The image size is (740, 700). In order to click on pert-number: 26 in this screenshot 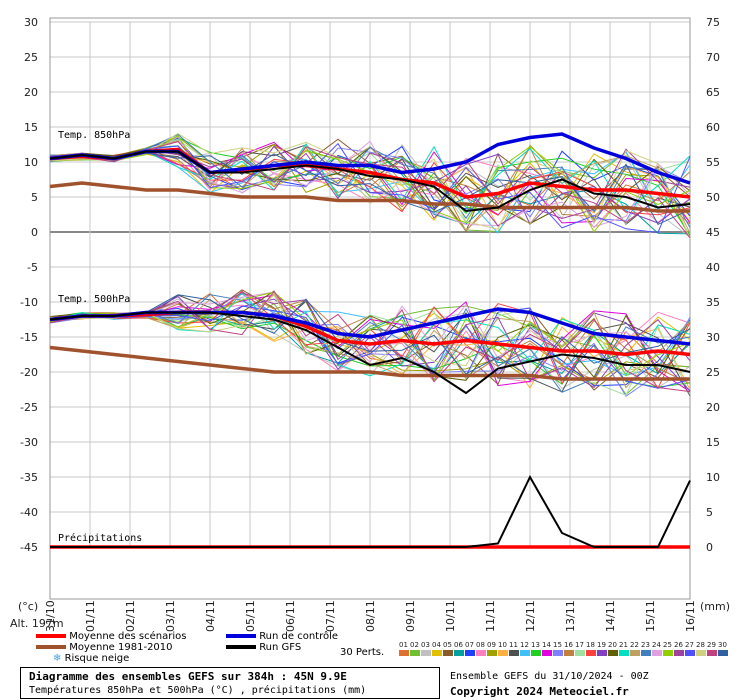, I will do `click(678, 645)`.